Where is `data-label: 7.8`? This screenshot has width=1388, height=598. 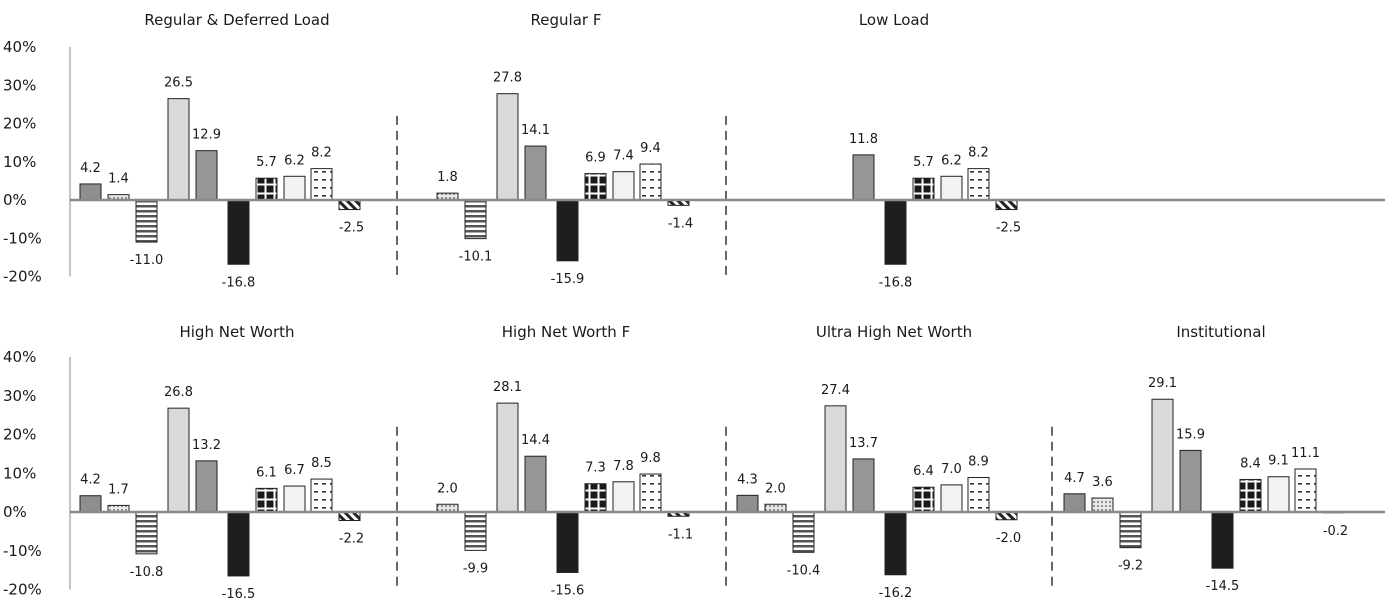
data-label: 7.8 is located at coordinates (623, 466).